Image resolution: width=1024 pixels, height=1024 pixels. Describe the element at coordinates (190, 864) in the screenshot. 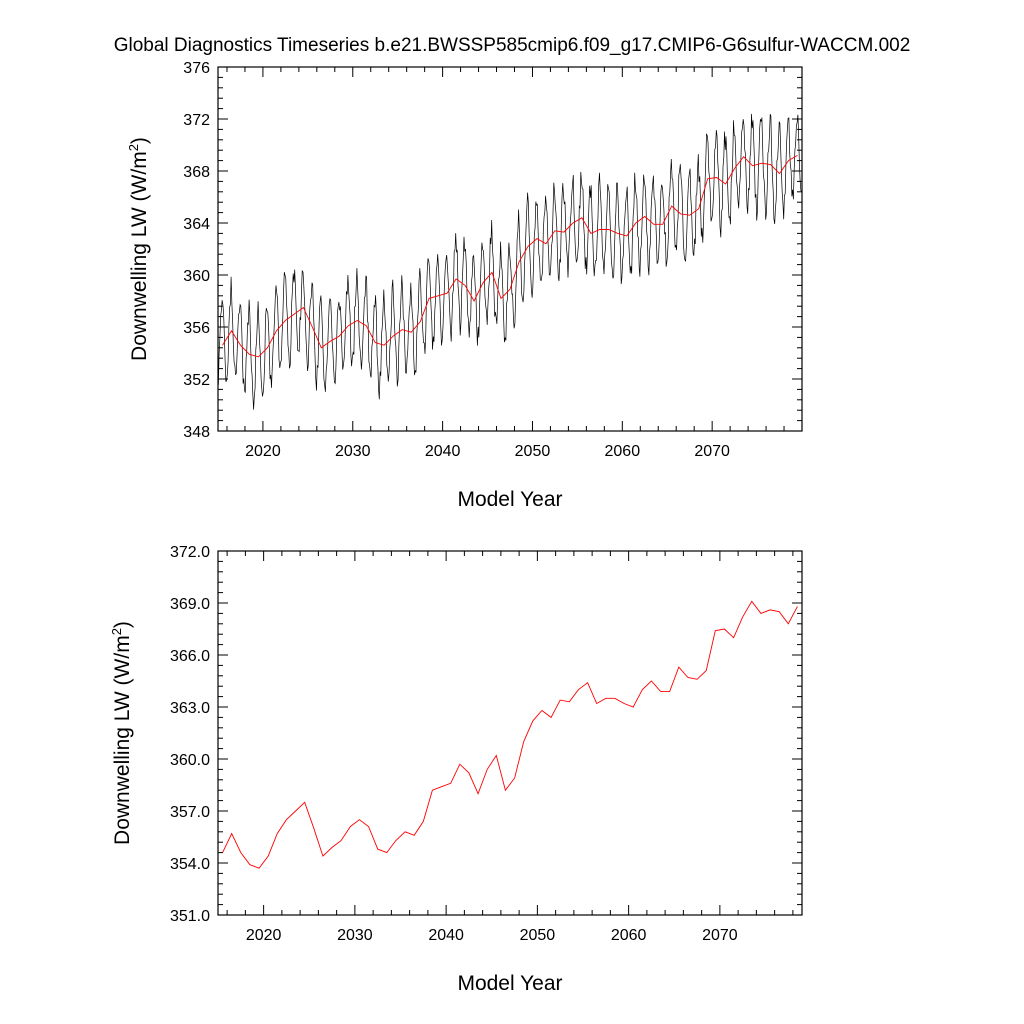

I see `y-tick-label: 354.0` at that location.